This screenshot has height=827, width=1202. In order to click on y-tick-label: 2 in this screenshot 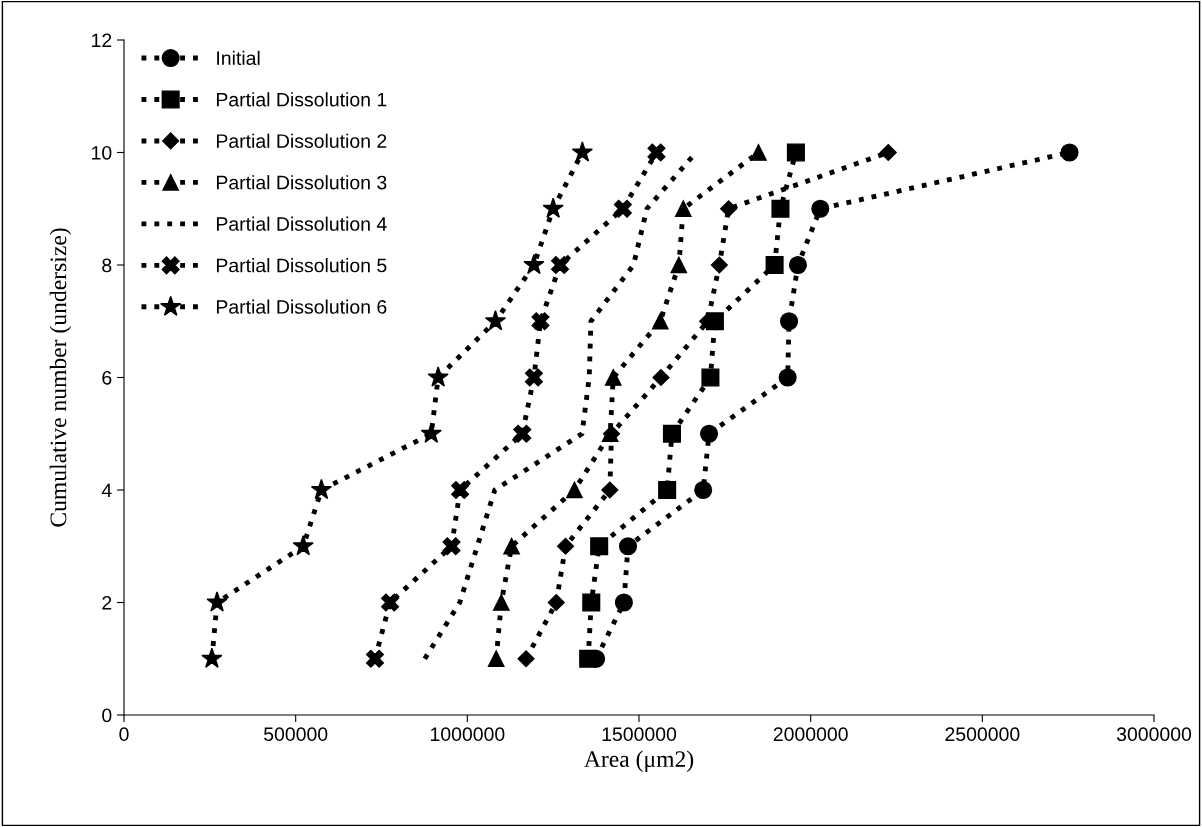, I will do `click(107, 602)`.